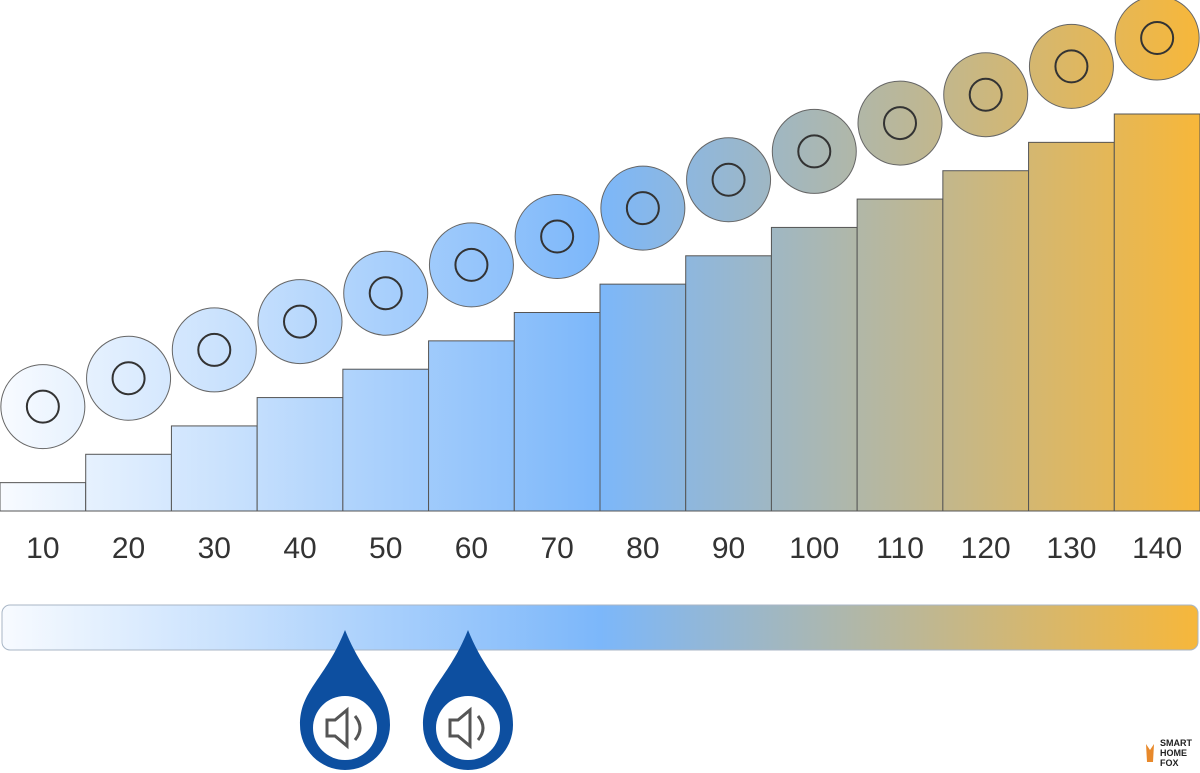 The image size is (1200, 773). What do you see at coordinates (600, 627) in the screenshot?
I see `scale-bar` at bounding box center [600, 627].